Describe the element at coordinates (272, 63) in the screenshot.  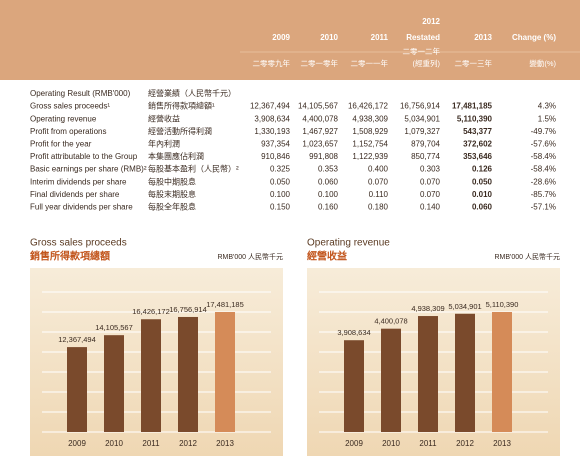
I see `column-header-zh: 二零零九年` at that location.